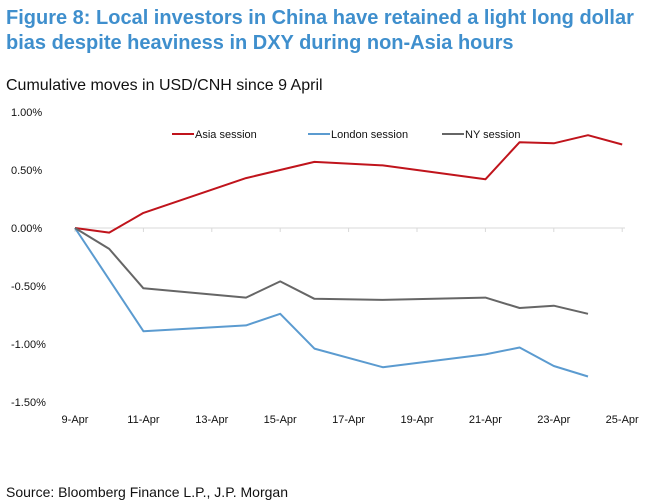 This screenshot has width=646, height=504. I want to click on x-tick-label: 11-Apr, so click(143, 420).